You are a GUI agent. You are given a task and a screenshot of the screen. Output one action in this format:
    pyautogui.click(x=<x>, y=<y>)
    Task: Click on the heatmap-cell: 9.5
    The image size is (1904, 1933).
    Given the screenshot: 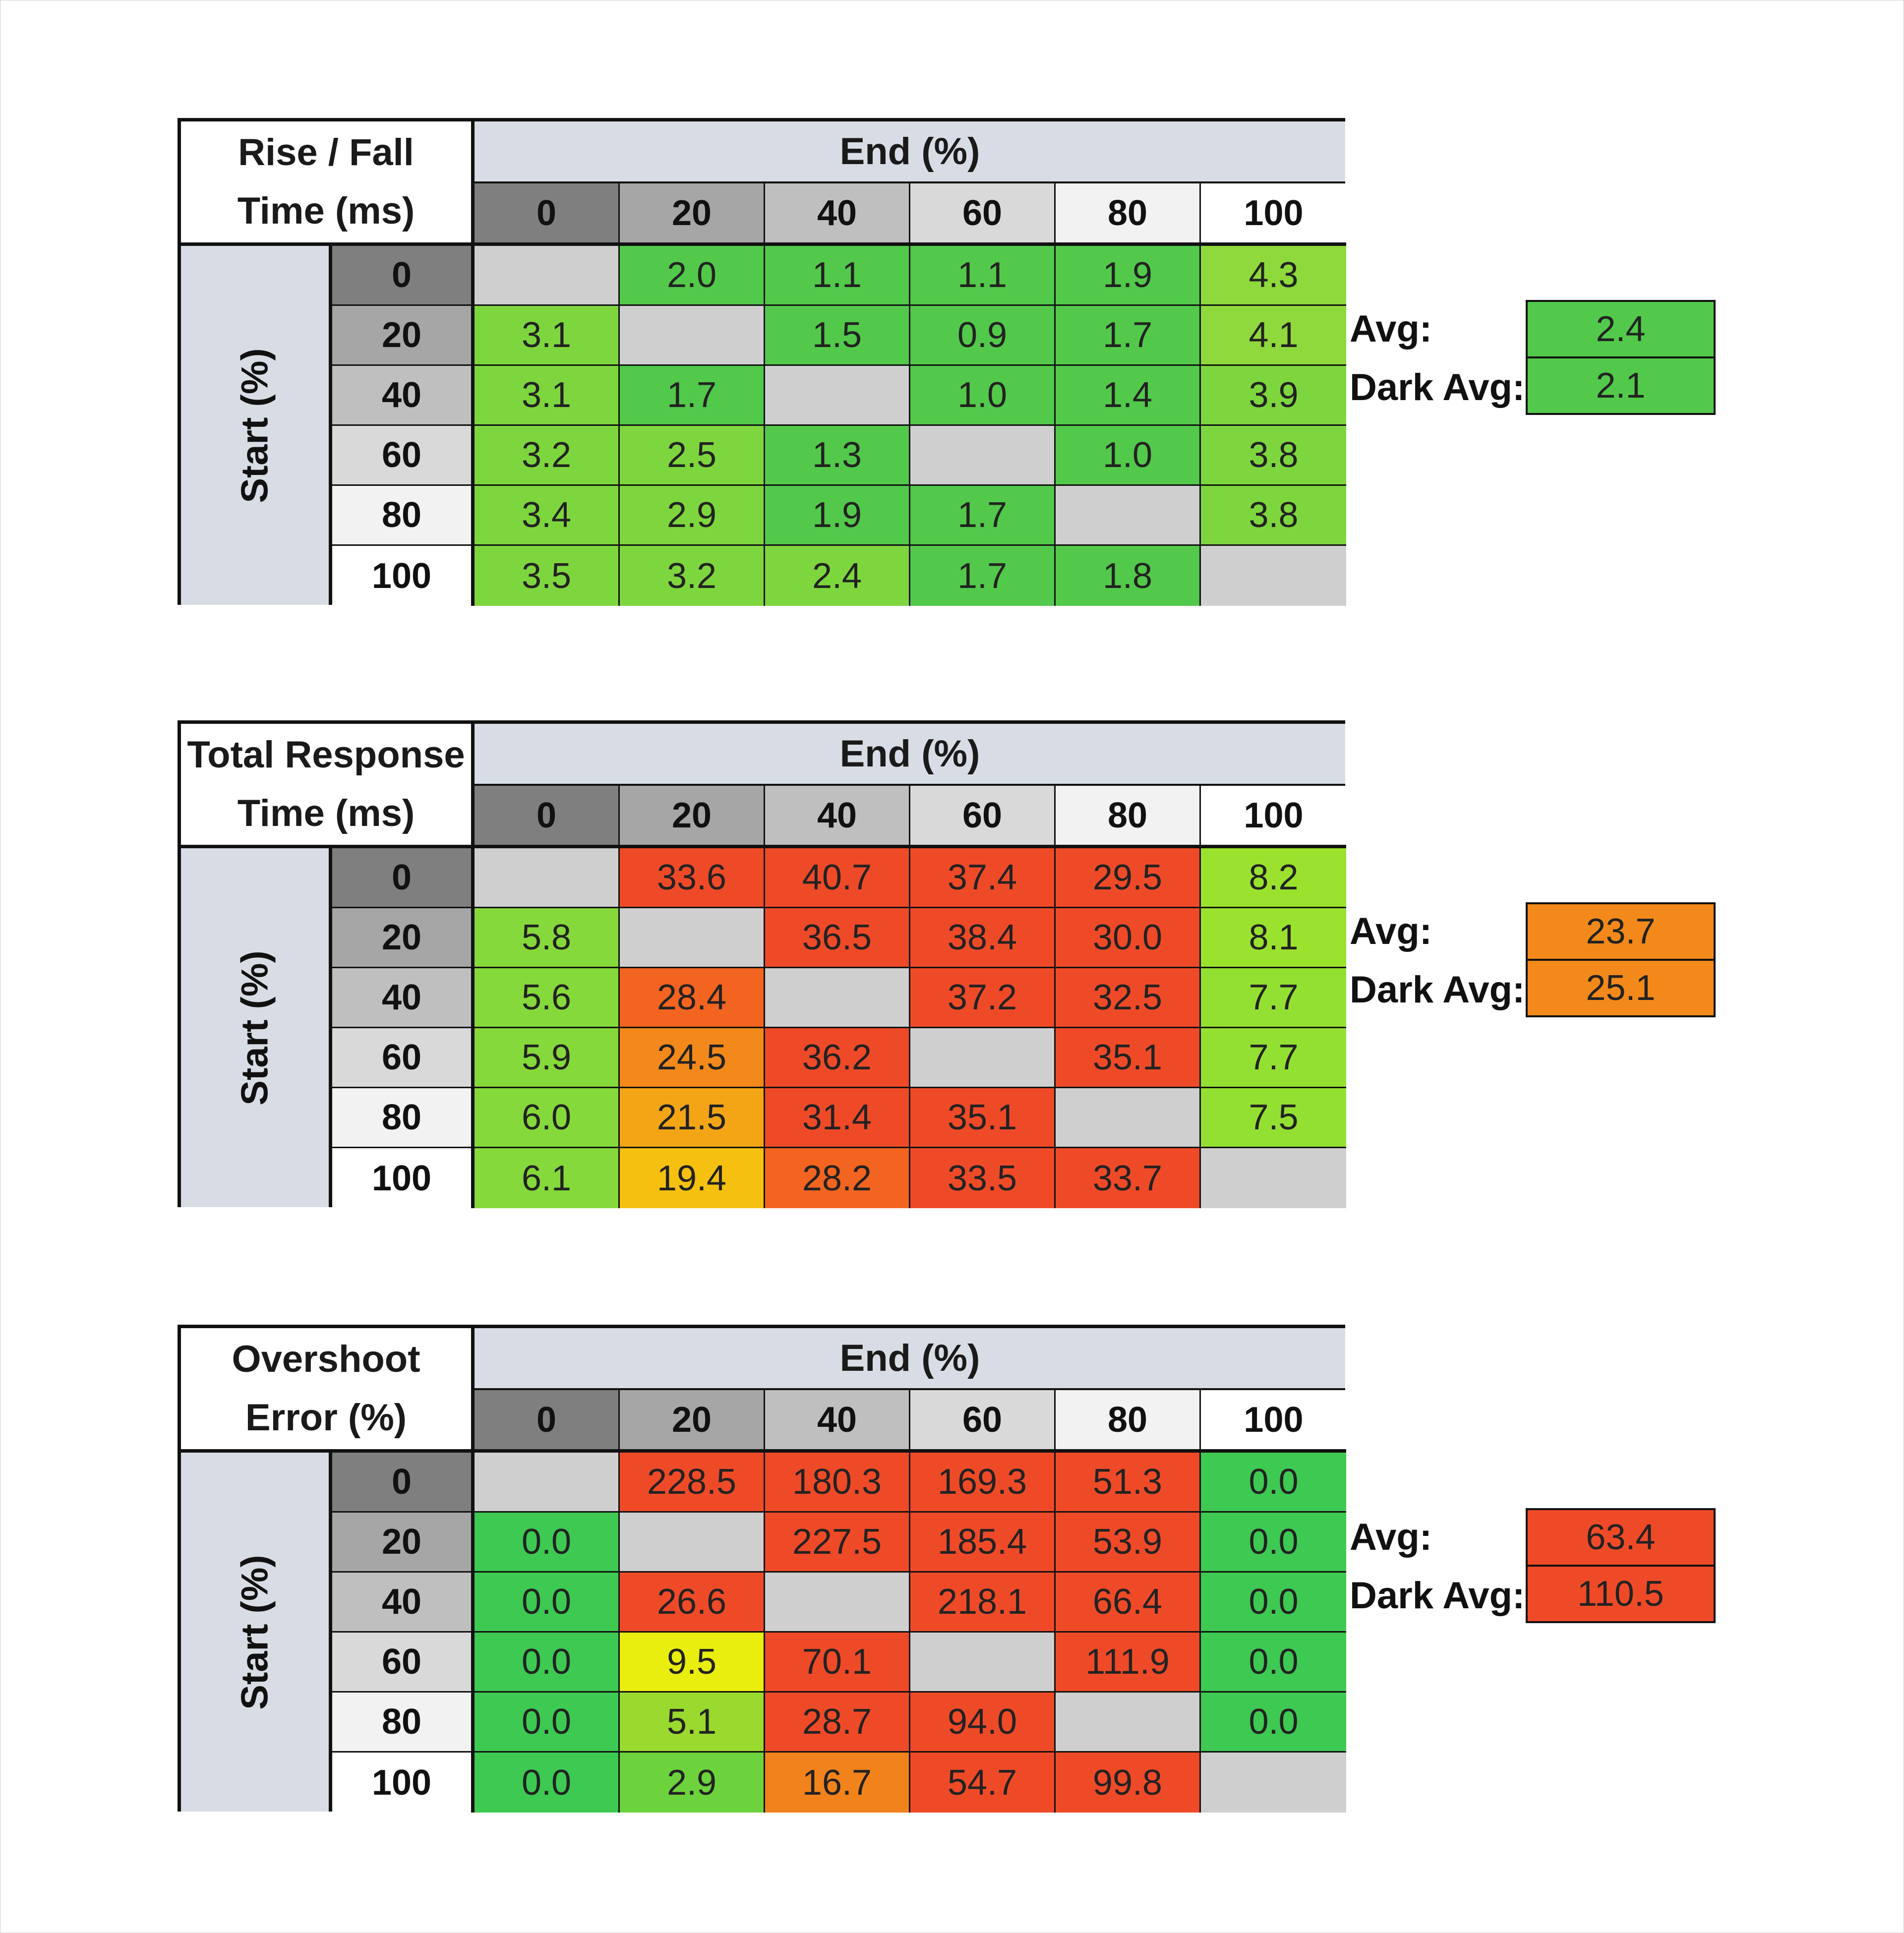 What is the action you would take?
    pyautogui.click(x=692, y=1663)
    